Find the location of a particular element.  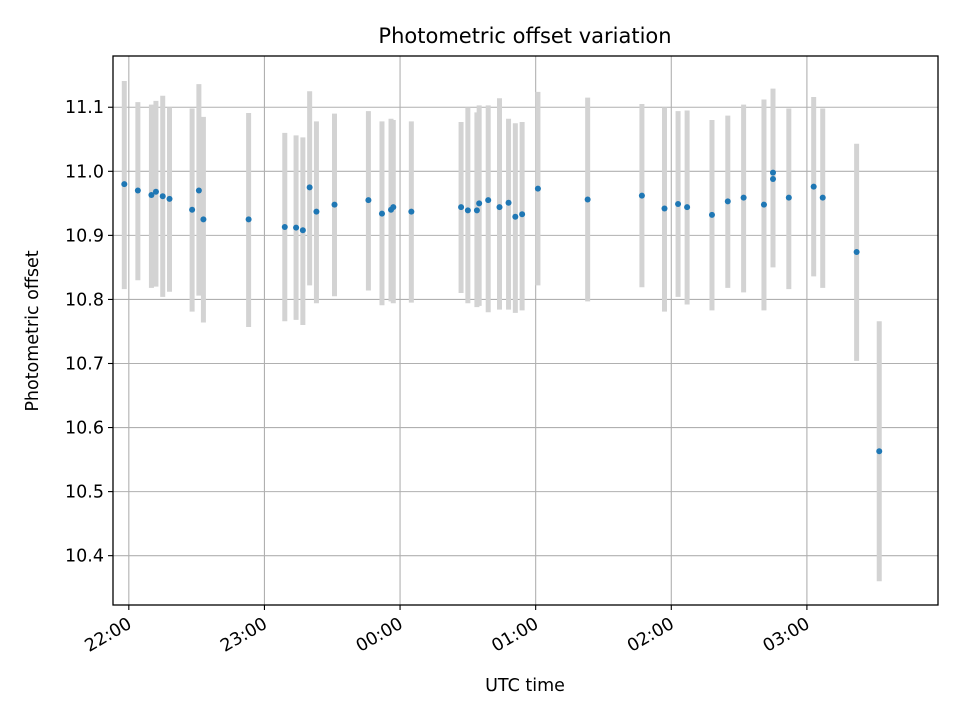

y-tick-label: 11.1 is located at coordinates (84, 108).